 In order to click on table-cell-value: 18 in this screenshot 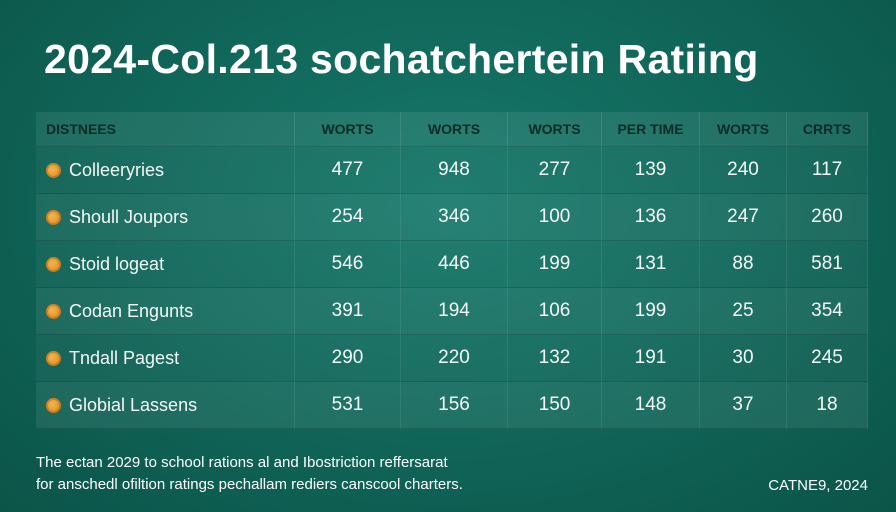, I will do `click(827, 405)`.